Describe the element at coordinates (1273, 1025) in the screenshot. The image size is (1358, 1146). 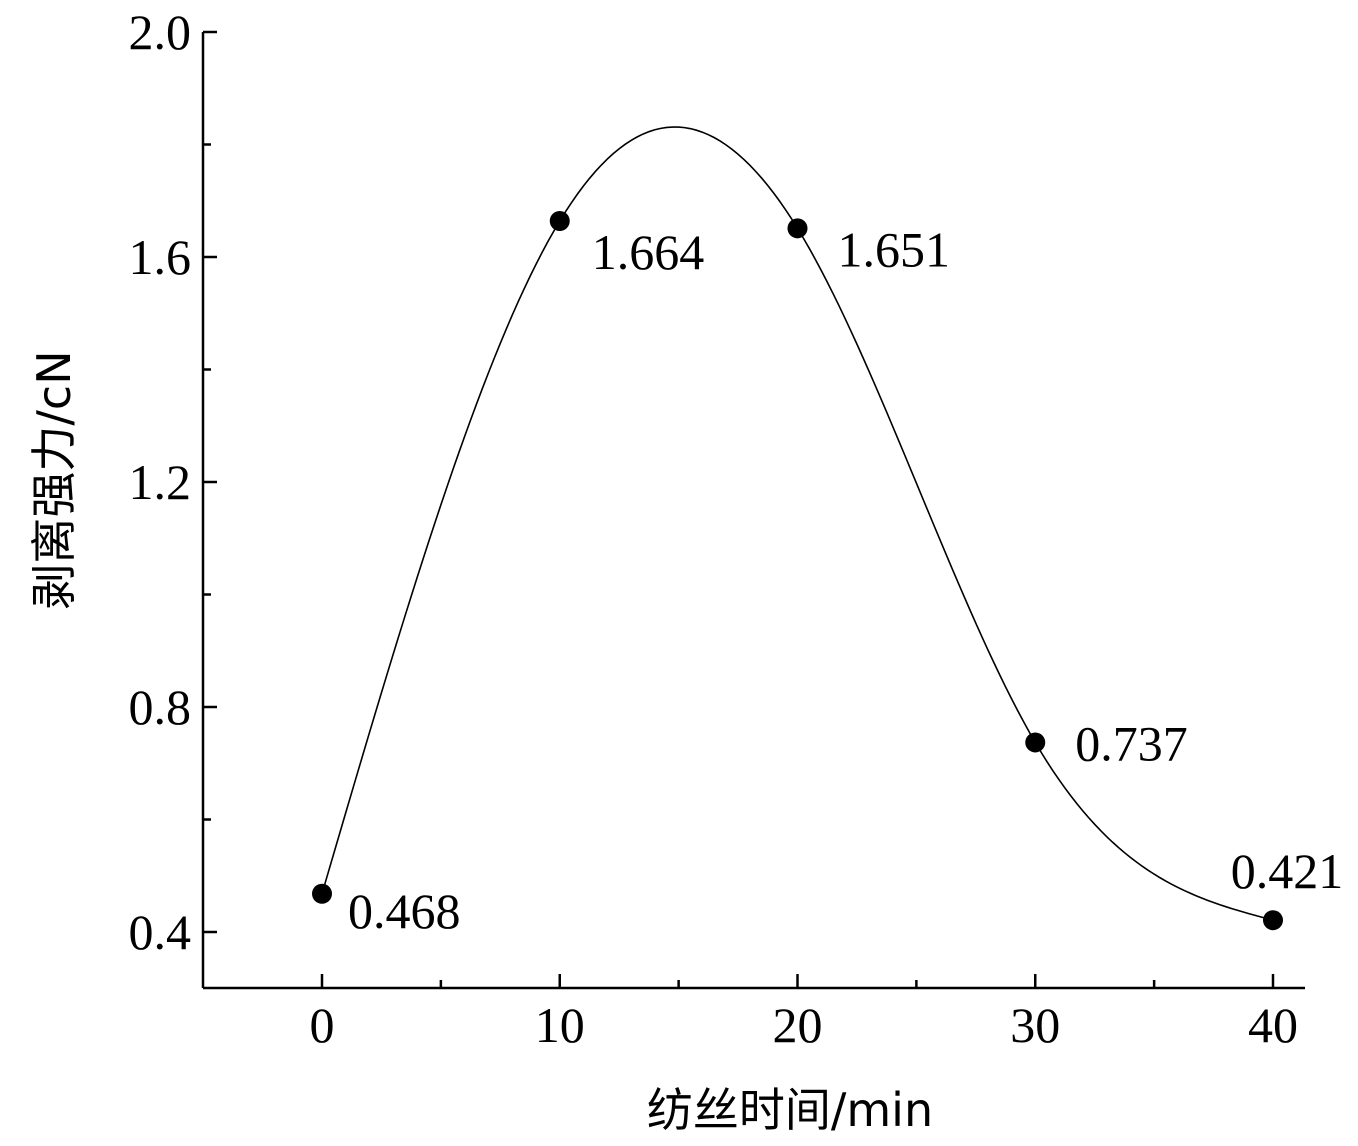
I see `x-tick-label: 40` at that location.